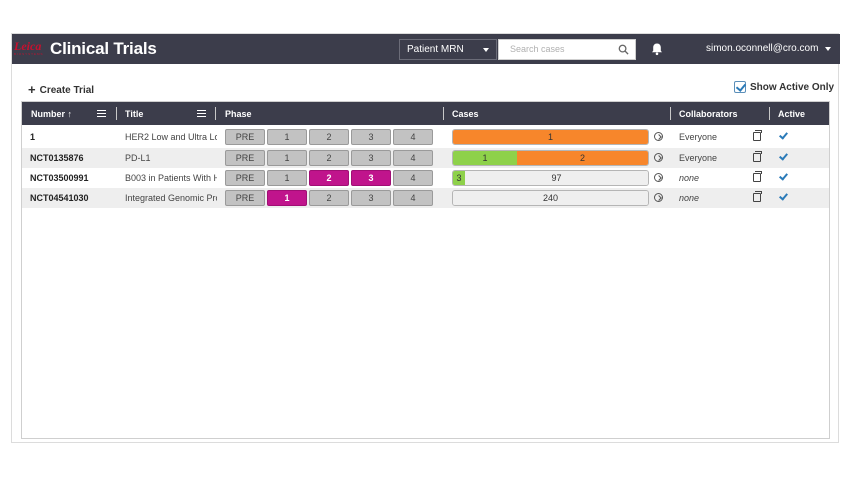 This screenshot has height=478, width=850. What do you see at coordinates (623, 49) in the screenshot?
I see `search-icon` at bounding box center [623, 49].